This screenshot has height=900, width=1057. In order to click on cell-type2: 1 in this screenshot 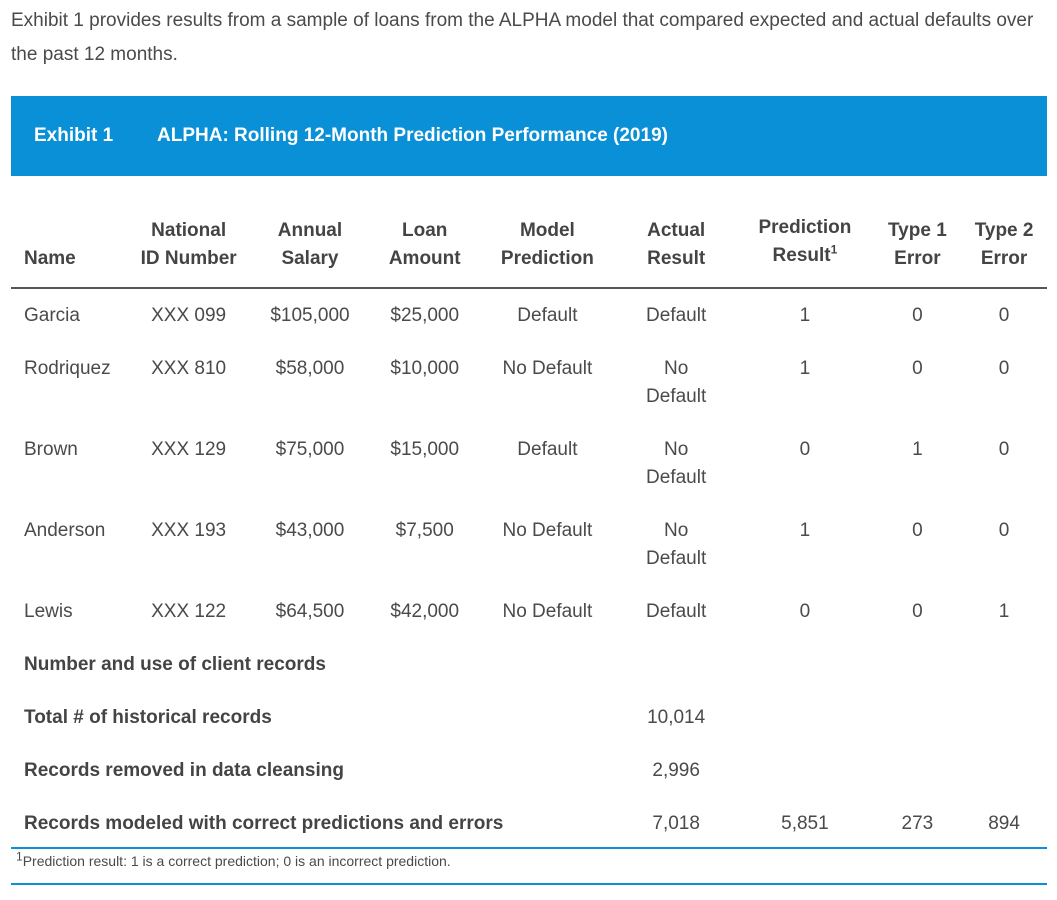, I will do `click(1004, 611)`.